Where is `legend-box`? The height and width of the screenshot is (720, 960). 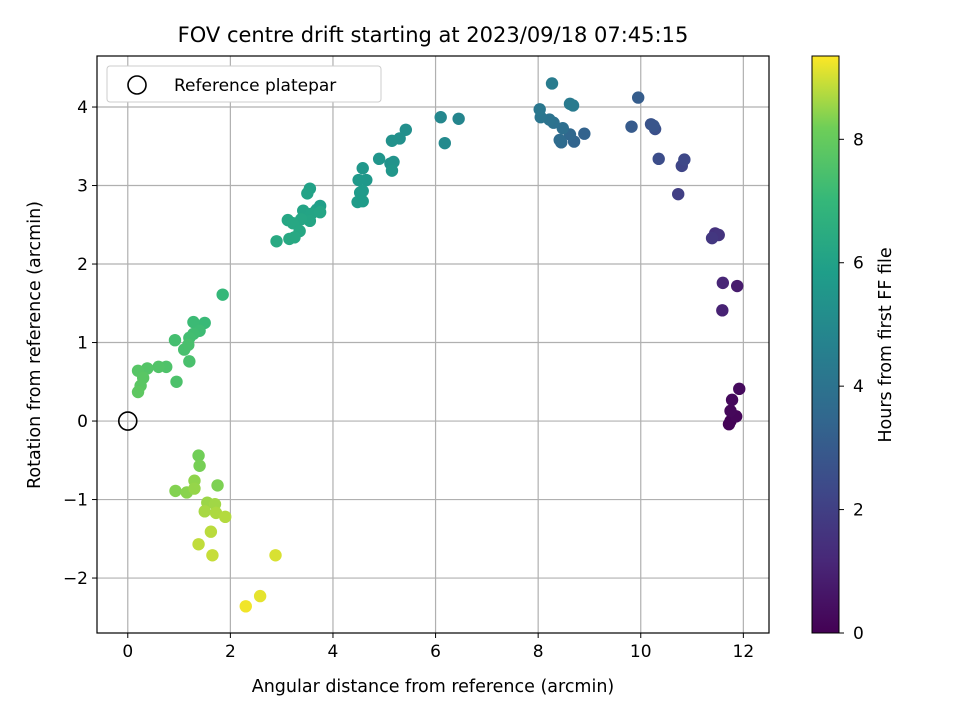 legend-box is located at coordinates (244, 84).